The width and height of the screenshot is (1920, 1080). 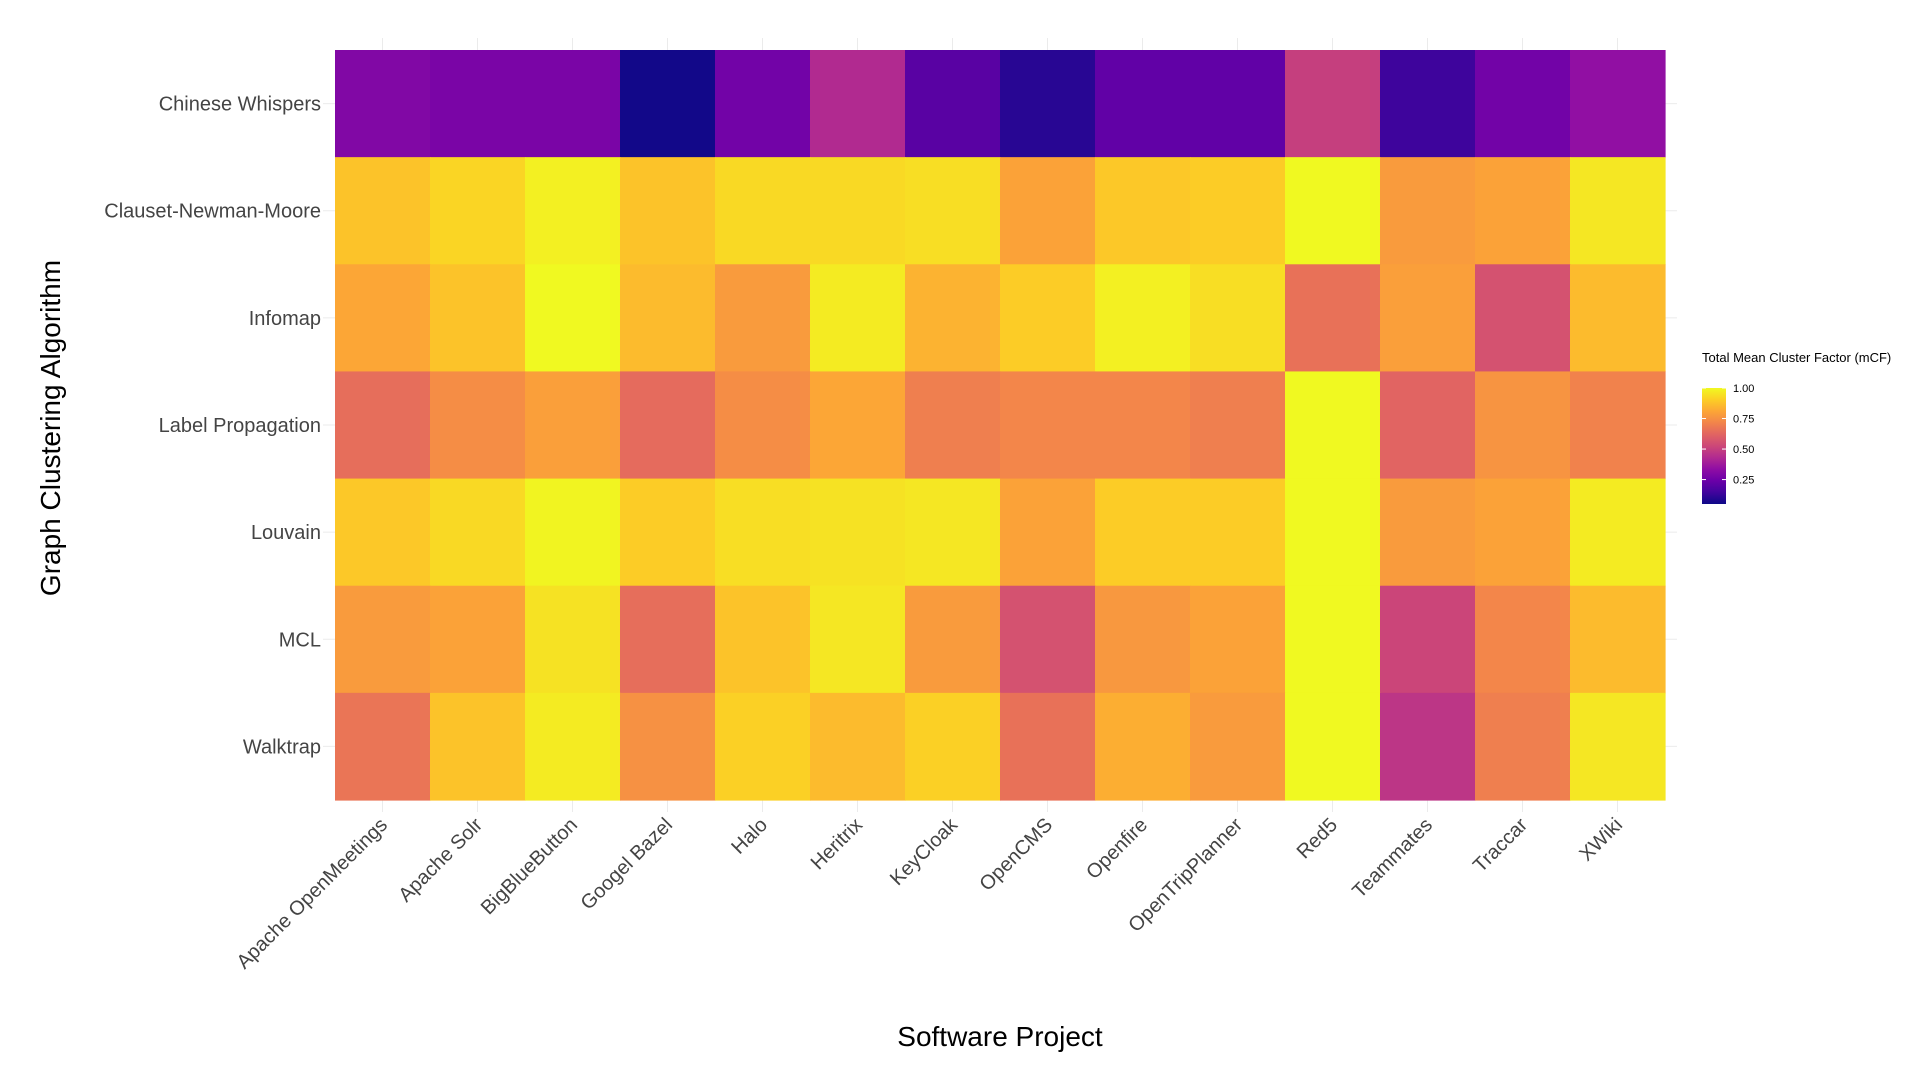 What do you see at coordinates (240, 105) in the screenshot?
I see `y-tick-label: Chinese Whispers` at bounding box center [240, 105].